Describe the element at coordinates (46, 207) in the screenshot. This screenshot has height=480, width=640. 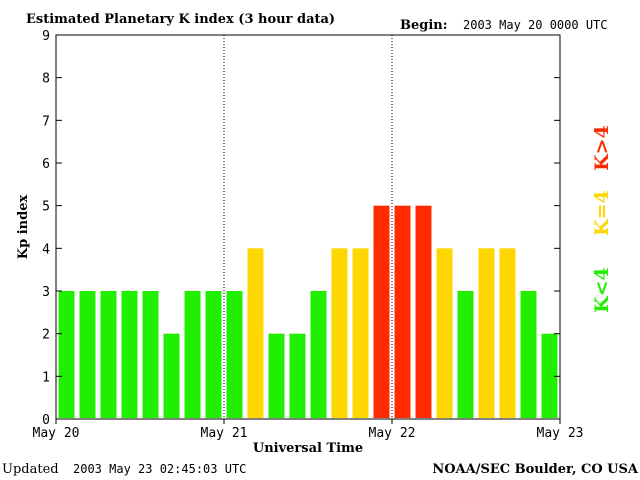
I see `y-tick-label-5: 5` at that location.